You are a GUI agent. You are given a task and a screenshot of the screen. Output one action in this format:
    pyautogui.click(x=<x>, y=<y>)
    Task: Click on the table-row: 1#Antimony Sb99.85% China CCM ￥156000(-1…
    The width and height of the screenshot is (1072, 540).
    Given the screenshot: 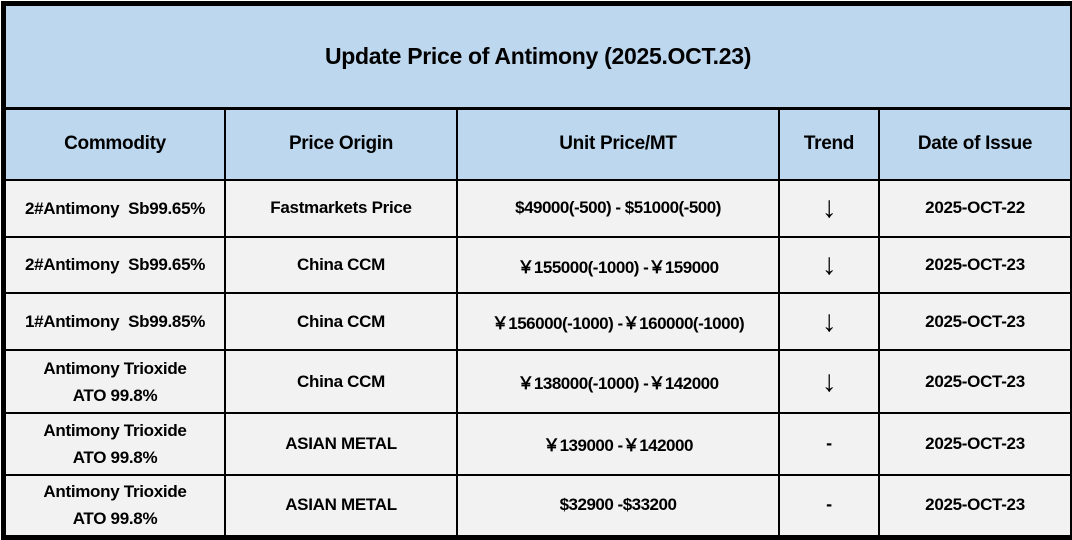 What is the action you would take?
    pyautogui.click(x=538, y=322)
    